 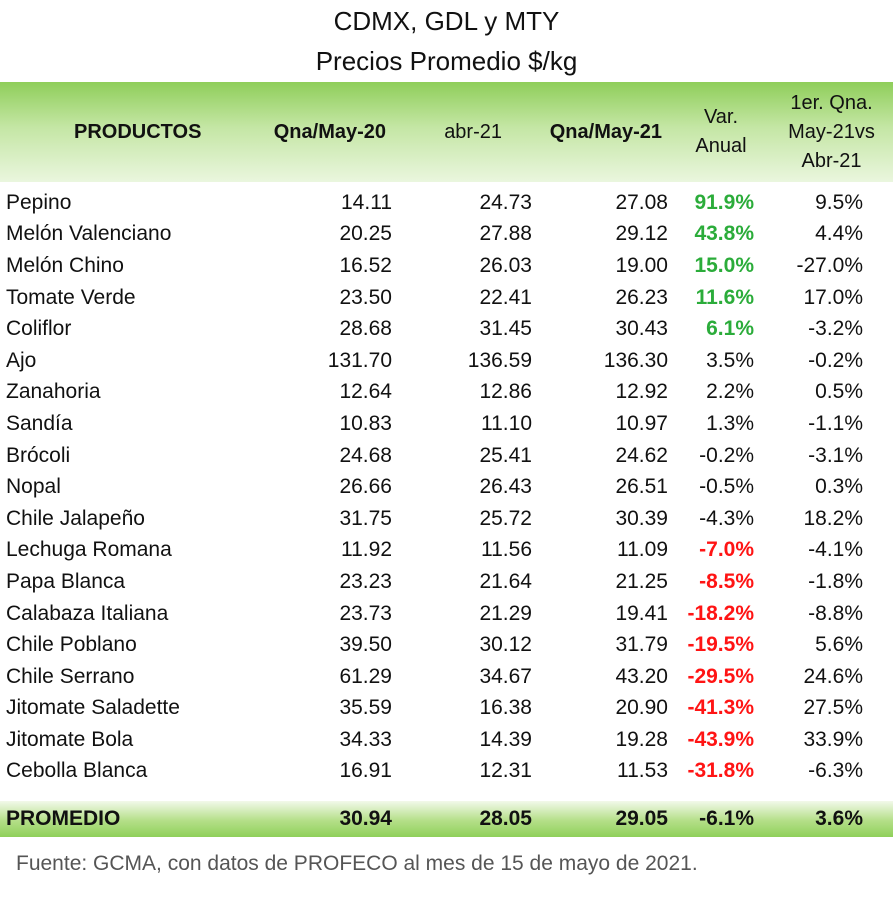 What do you see at coordinates (366, 202) in the screenshot?
I see `price-qna-may-20: 14.11` at bounding box center [366, 202].